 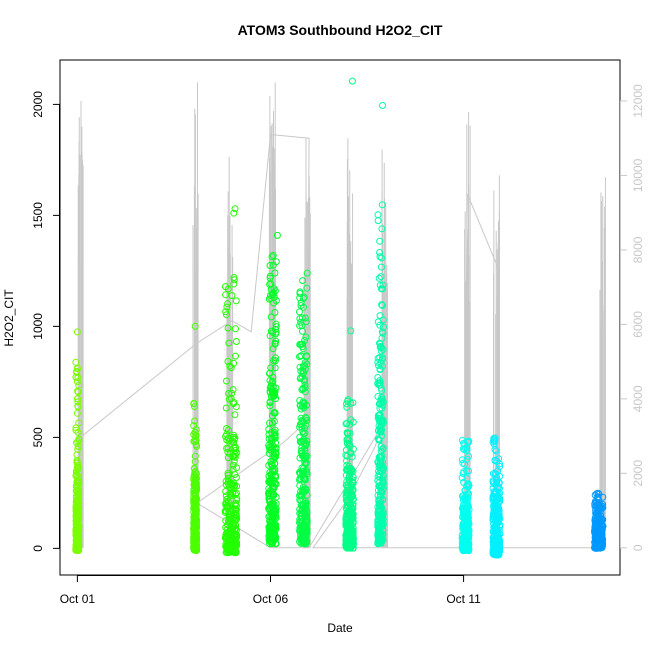 I want to click on y2-tick-label: 0, so click(x=638, y=547).